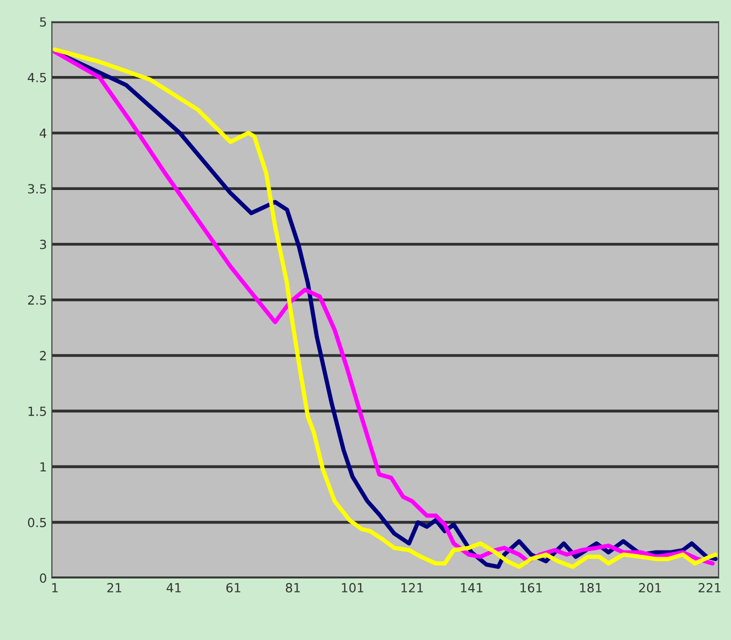 The width and height of the screenshot is (731, 640). Describe the element at coordinates (650, 587) in the screenshot. I see `x-tick-label: 201` at that location.